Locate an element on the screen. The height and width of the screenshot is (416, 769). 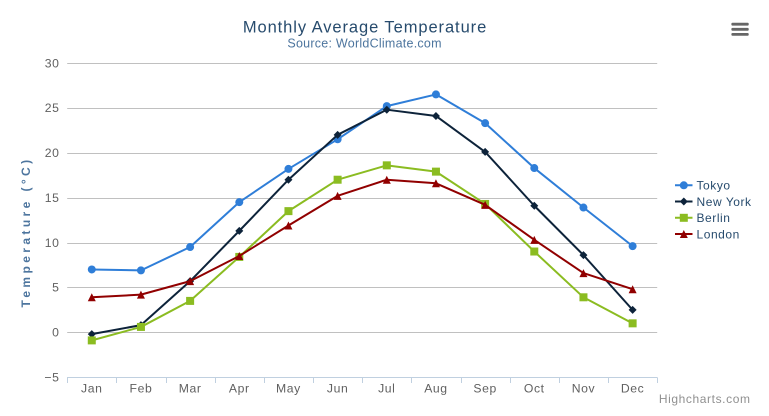
svg-text: Monthly Average Temperature is located at coordinates (365, 27).